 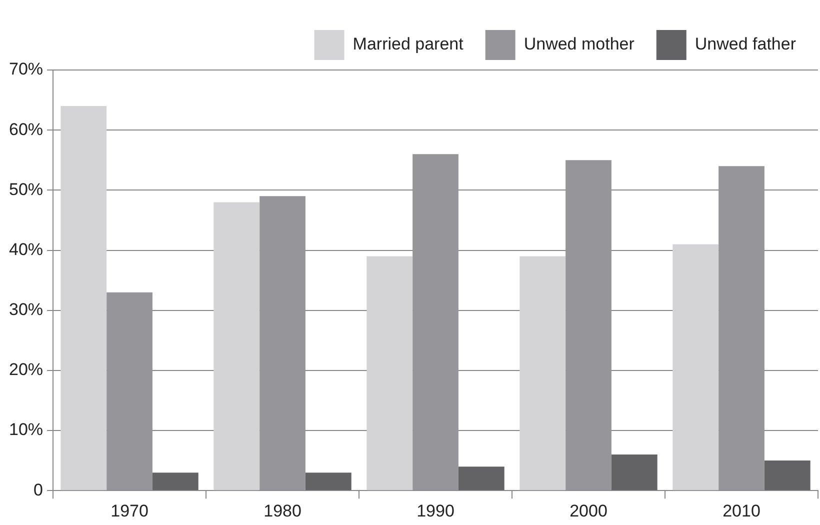 What do you see at coordinates (435, 510) in the screenshot?
I see `x-tick-label: 1990` at bounding box center [435, 510].